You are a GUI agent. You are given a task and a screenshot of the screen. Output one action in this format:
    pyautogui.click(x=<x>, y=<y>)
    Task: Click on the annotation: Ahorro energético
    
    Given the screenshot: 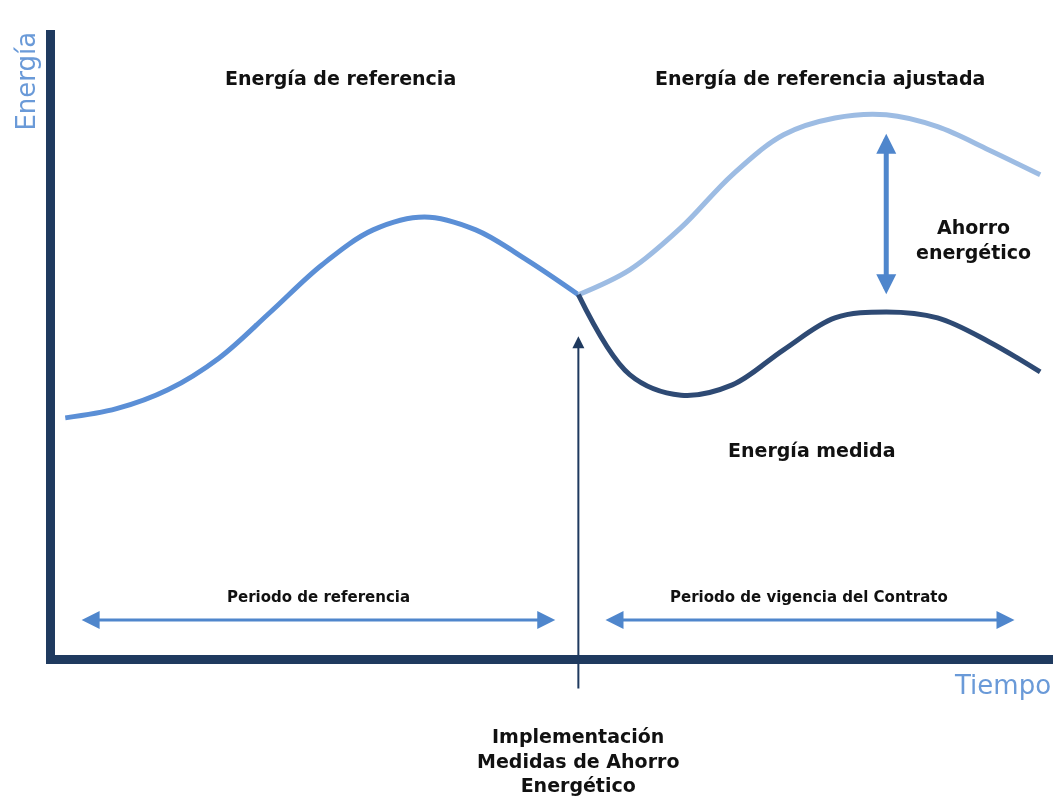 What is the action you would take?
    pyautogui.click(x=974, y=239)
    